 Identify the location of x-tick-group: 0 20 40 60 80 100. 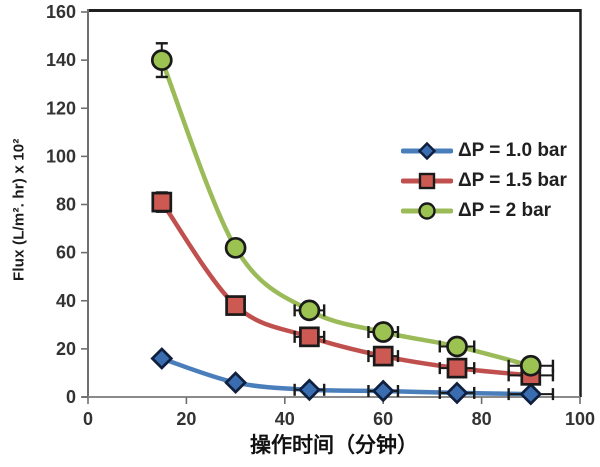
(339, 413).